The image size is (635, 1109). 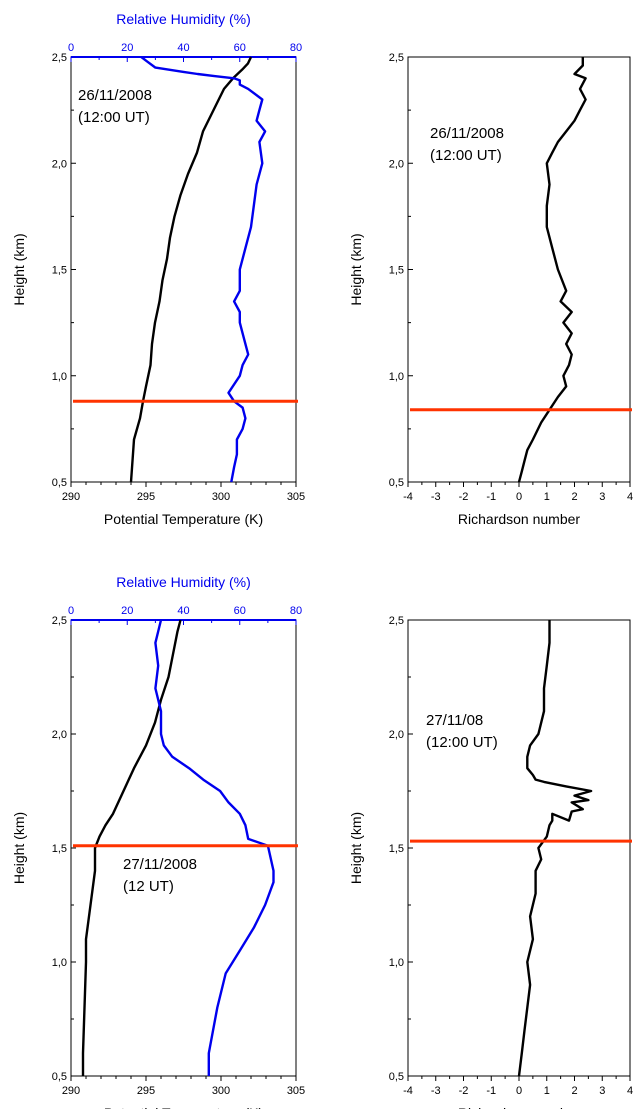 I want to click on annotation-time: (12 UT), so click(x=148, y=886).